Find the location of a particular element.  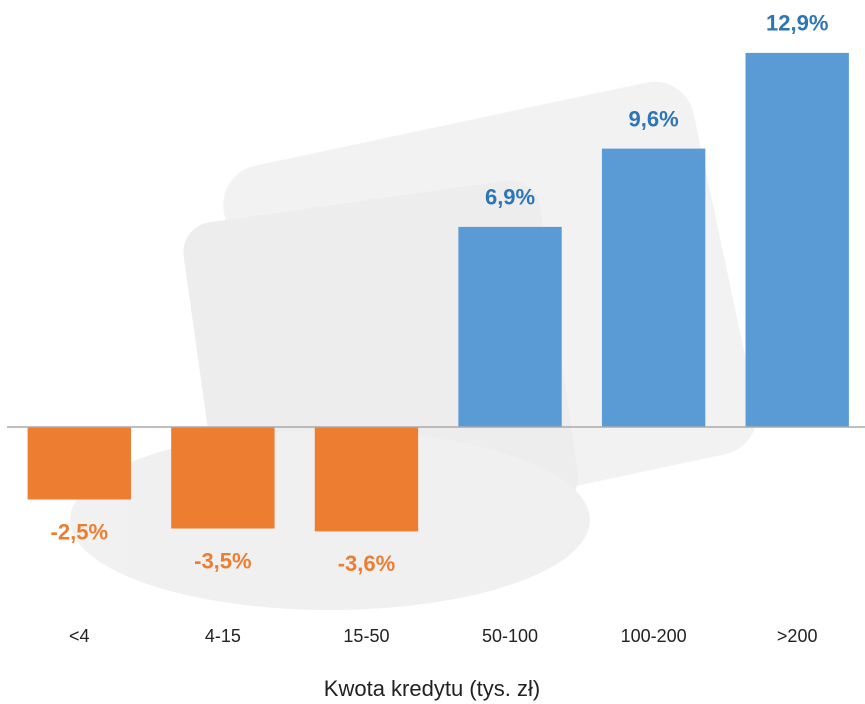

data-label: 6,9% is located at coordinates (510, 197).